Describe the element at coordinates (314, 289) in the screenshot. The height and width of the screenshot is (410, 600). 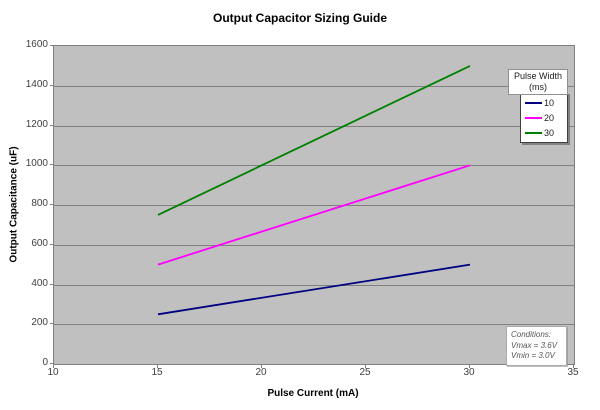
I see `series-line-10ms` at that location.